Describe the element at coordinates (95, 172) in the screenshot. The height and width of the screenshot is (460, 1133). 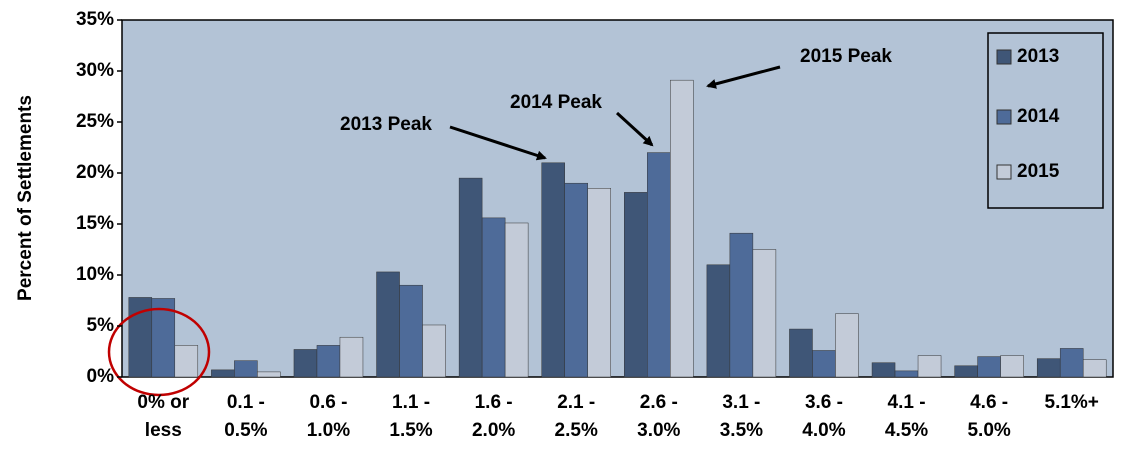
I see `y-tick-label: 20%` at that location.